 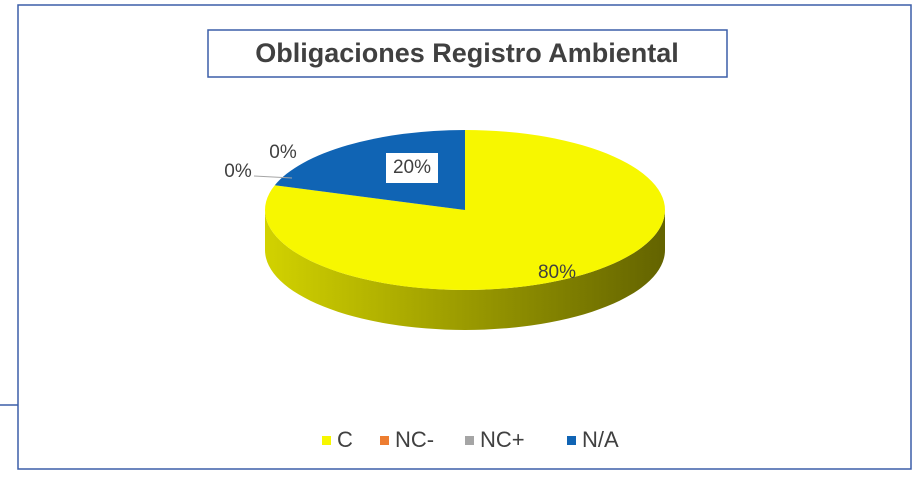 I want to click on legend-label: NC-, so click(x=414, y=439).